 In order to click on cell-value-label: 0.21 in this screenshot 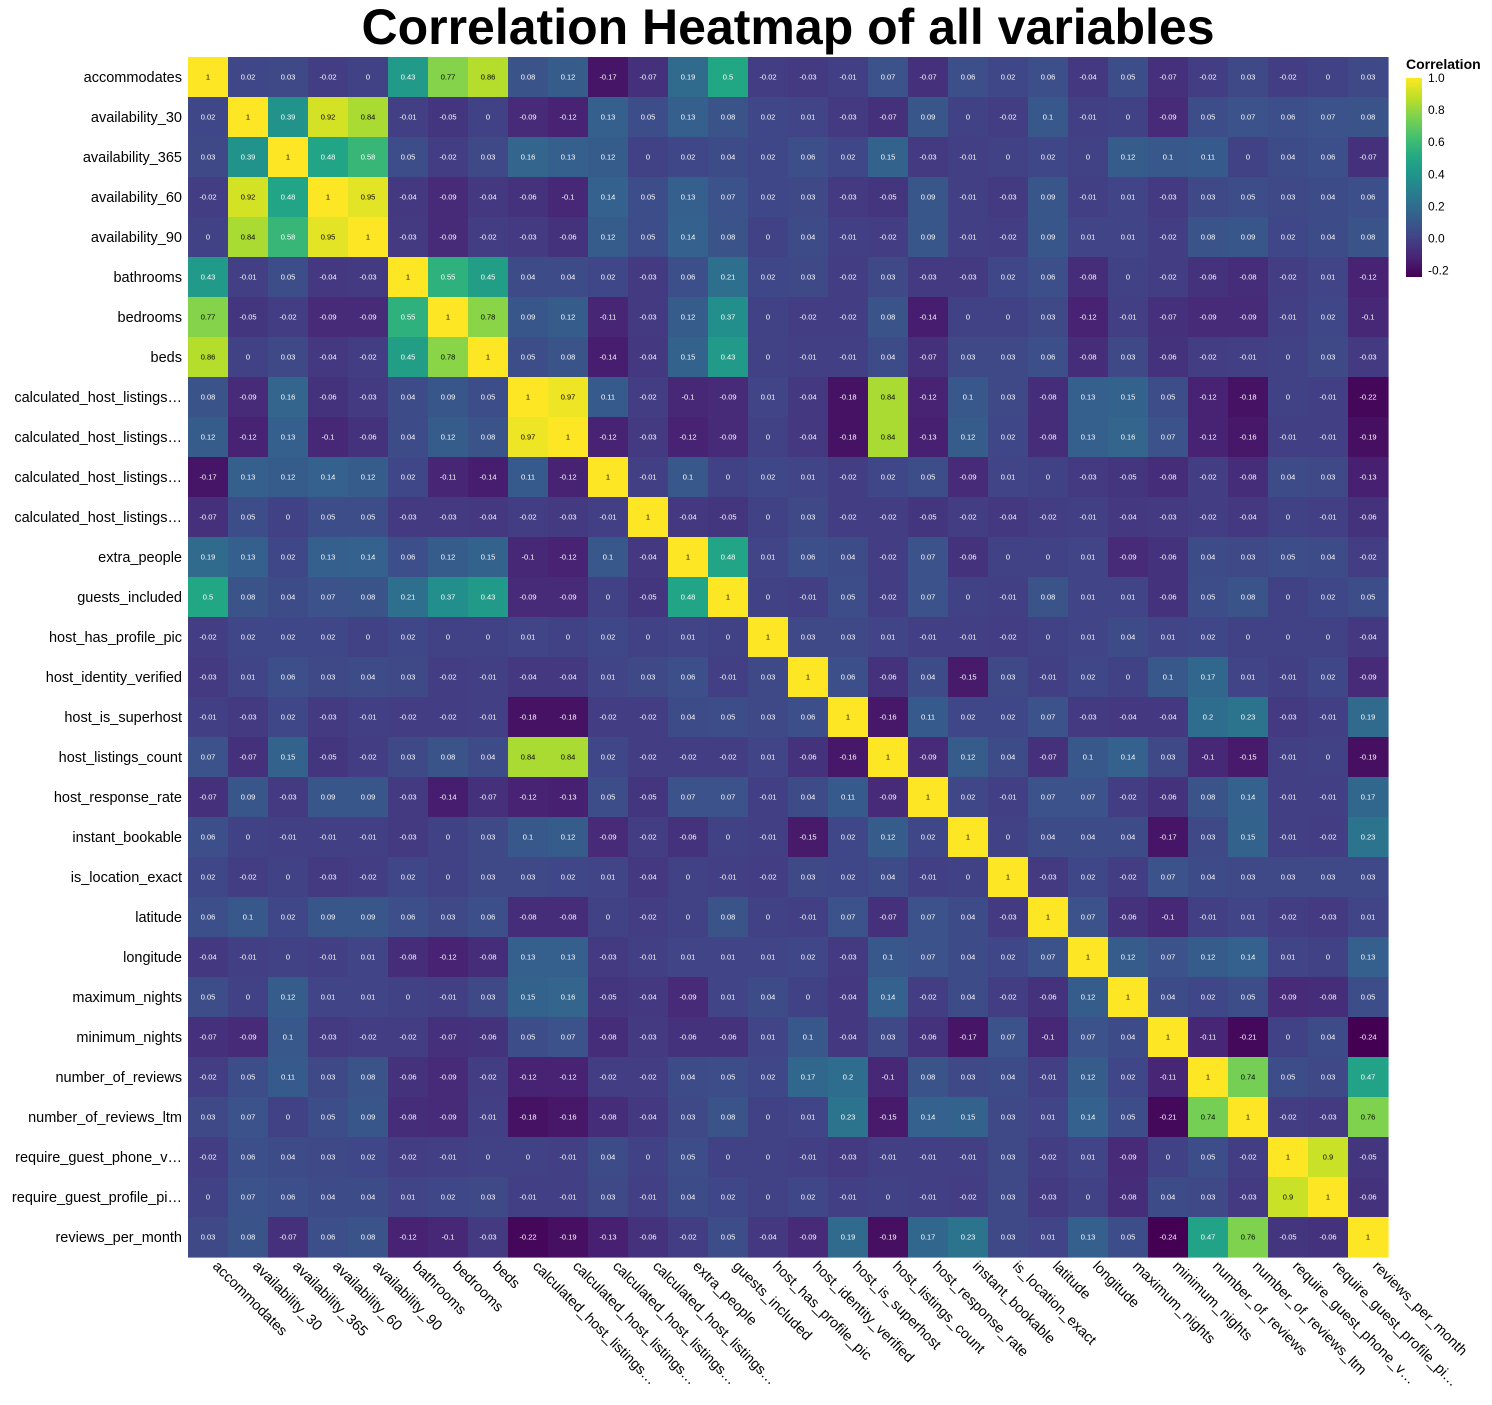, I will do `click(728, 277)`.